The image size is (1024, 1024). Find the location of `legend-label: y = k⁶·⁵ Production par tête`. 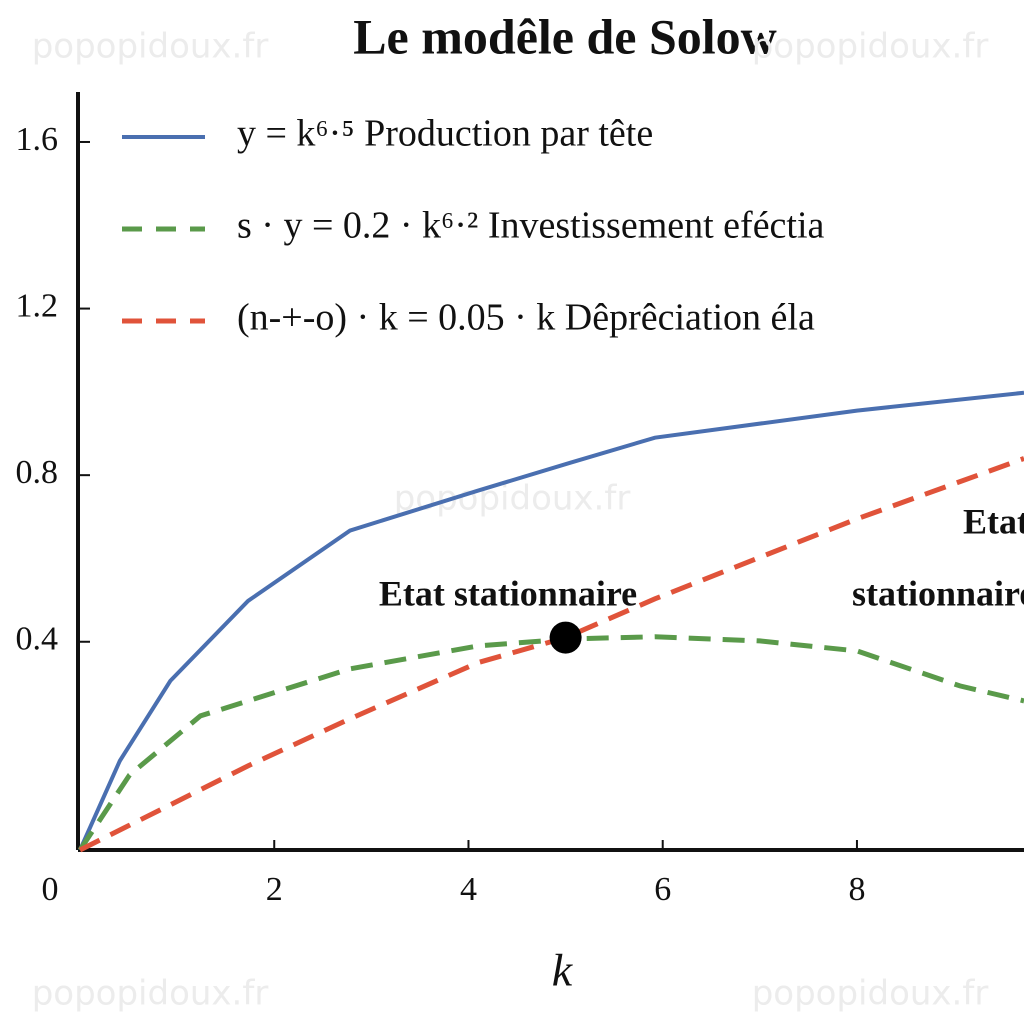

legend-label: y = k⁶·⁵ Production par tête is located at coordinates (445, 134).